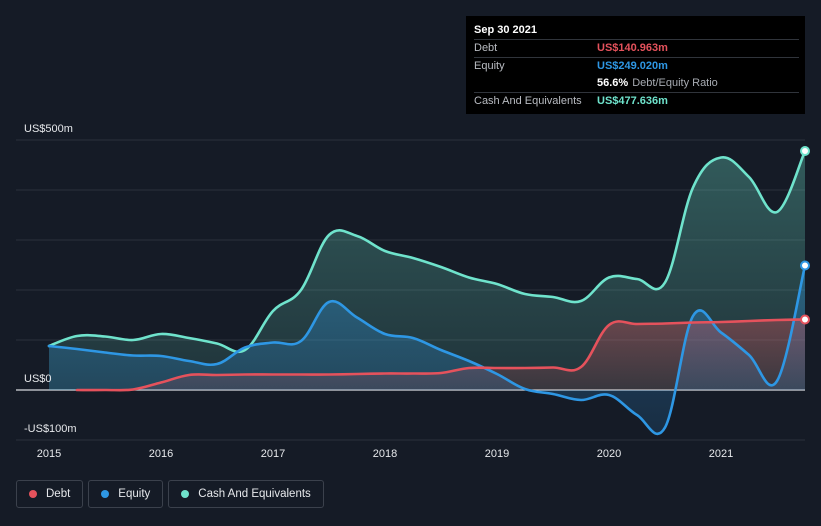 Image resolution: width=821 pixels, height=526 pixels. Describe the element at coordinates (50, 279) in the screenshot. I see `y-axis-ticks: US$500m US$0 -US$100m` at that location.